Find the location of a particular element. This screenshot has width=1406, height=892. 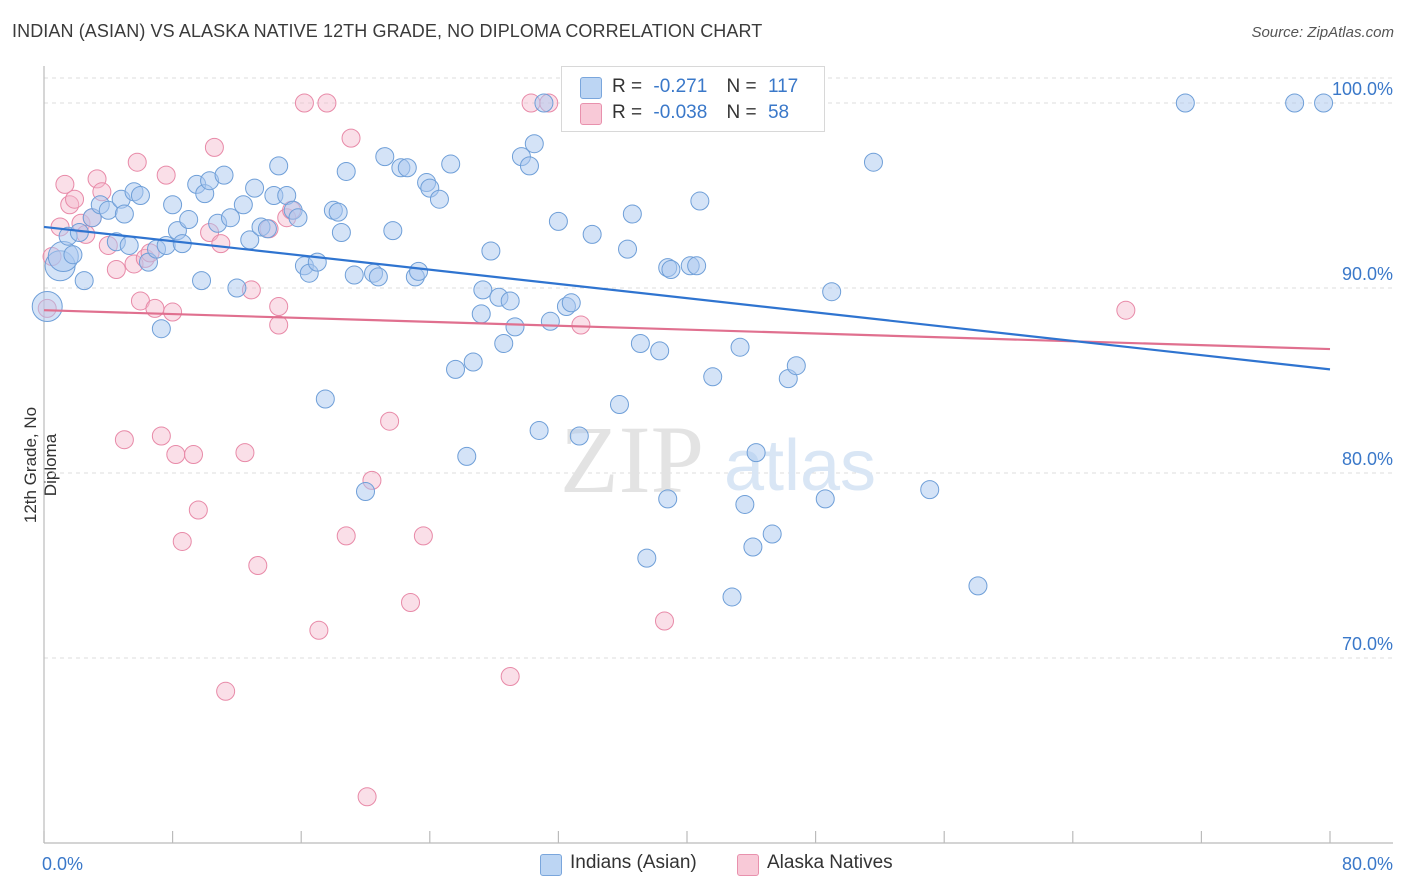

y-tick-labels: 70.0% 80.0% 90.0% 100.0% is located at coordinates (1362, 366).